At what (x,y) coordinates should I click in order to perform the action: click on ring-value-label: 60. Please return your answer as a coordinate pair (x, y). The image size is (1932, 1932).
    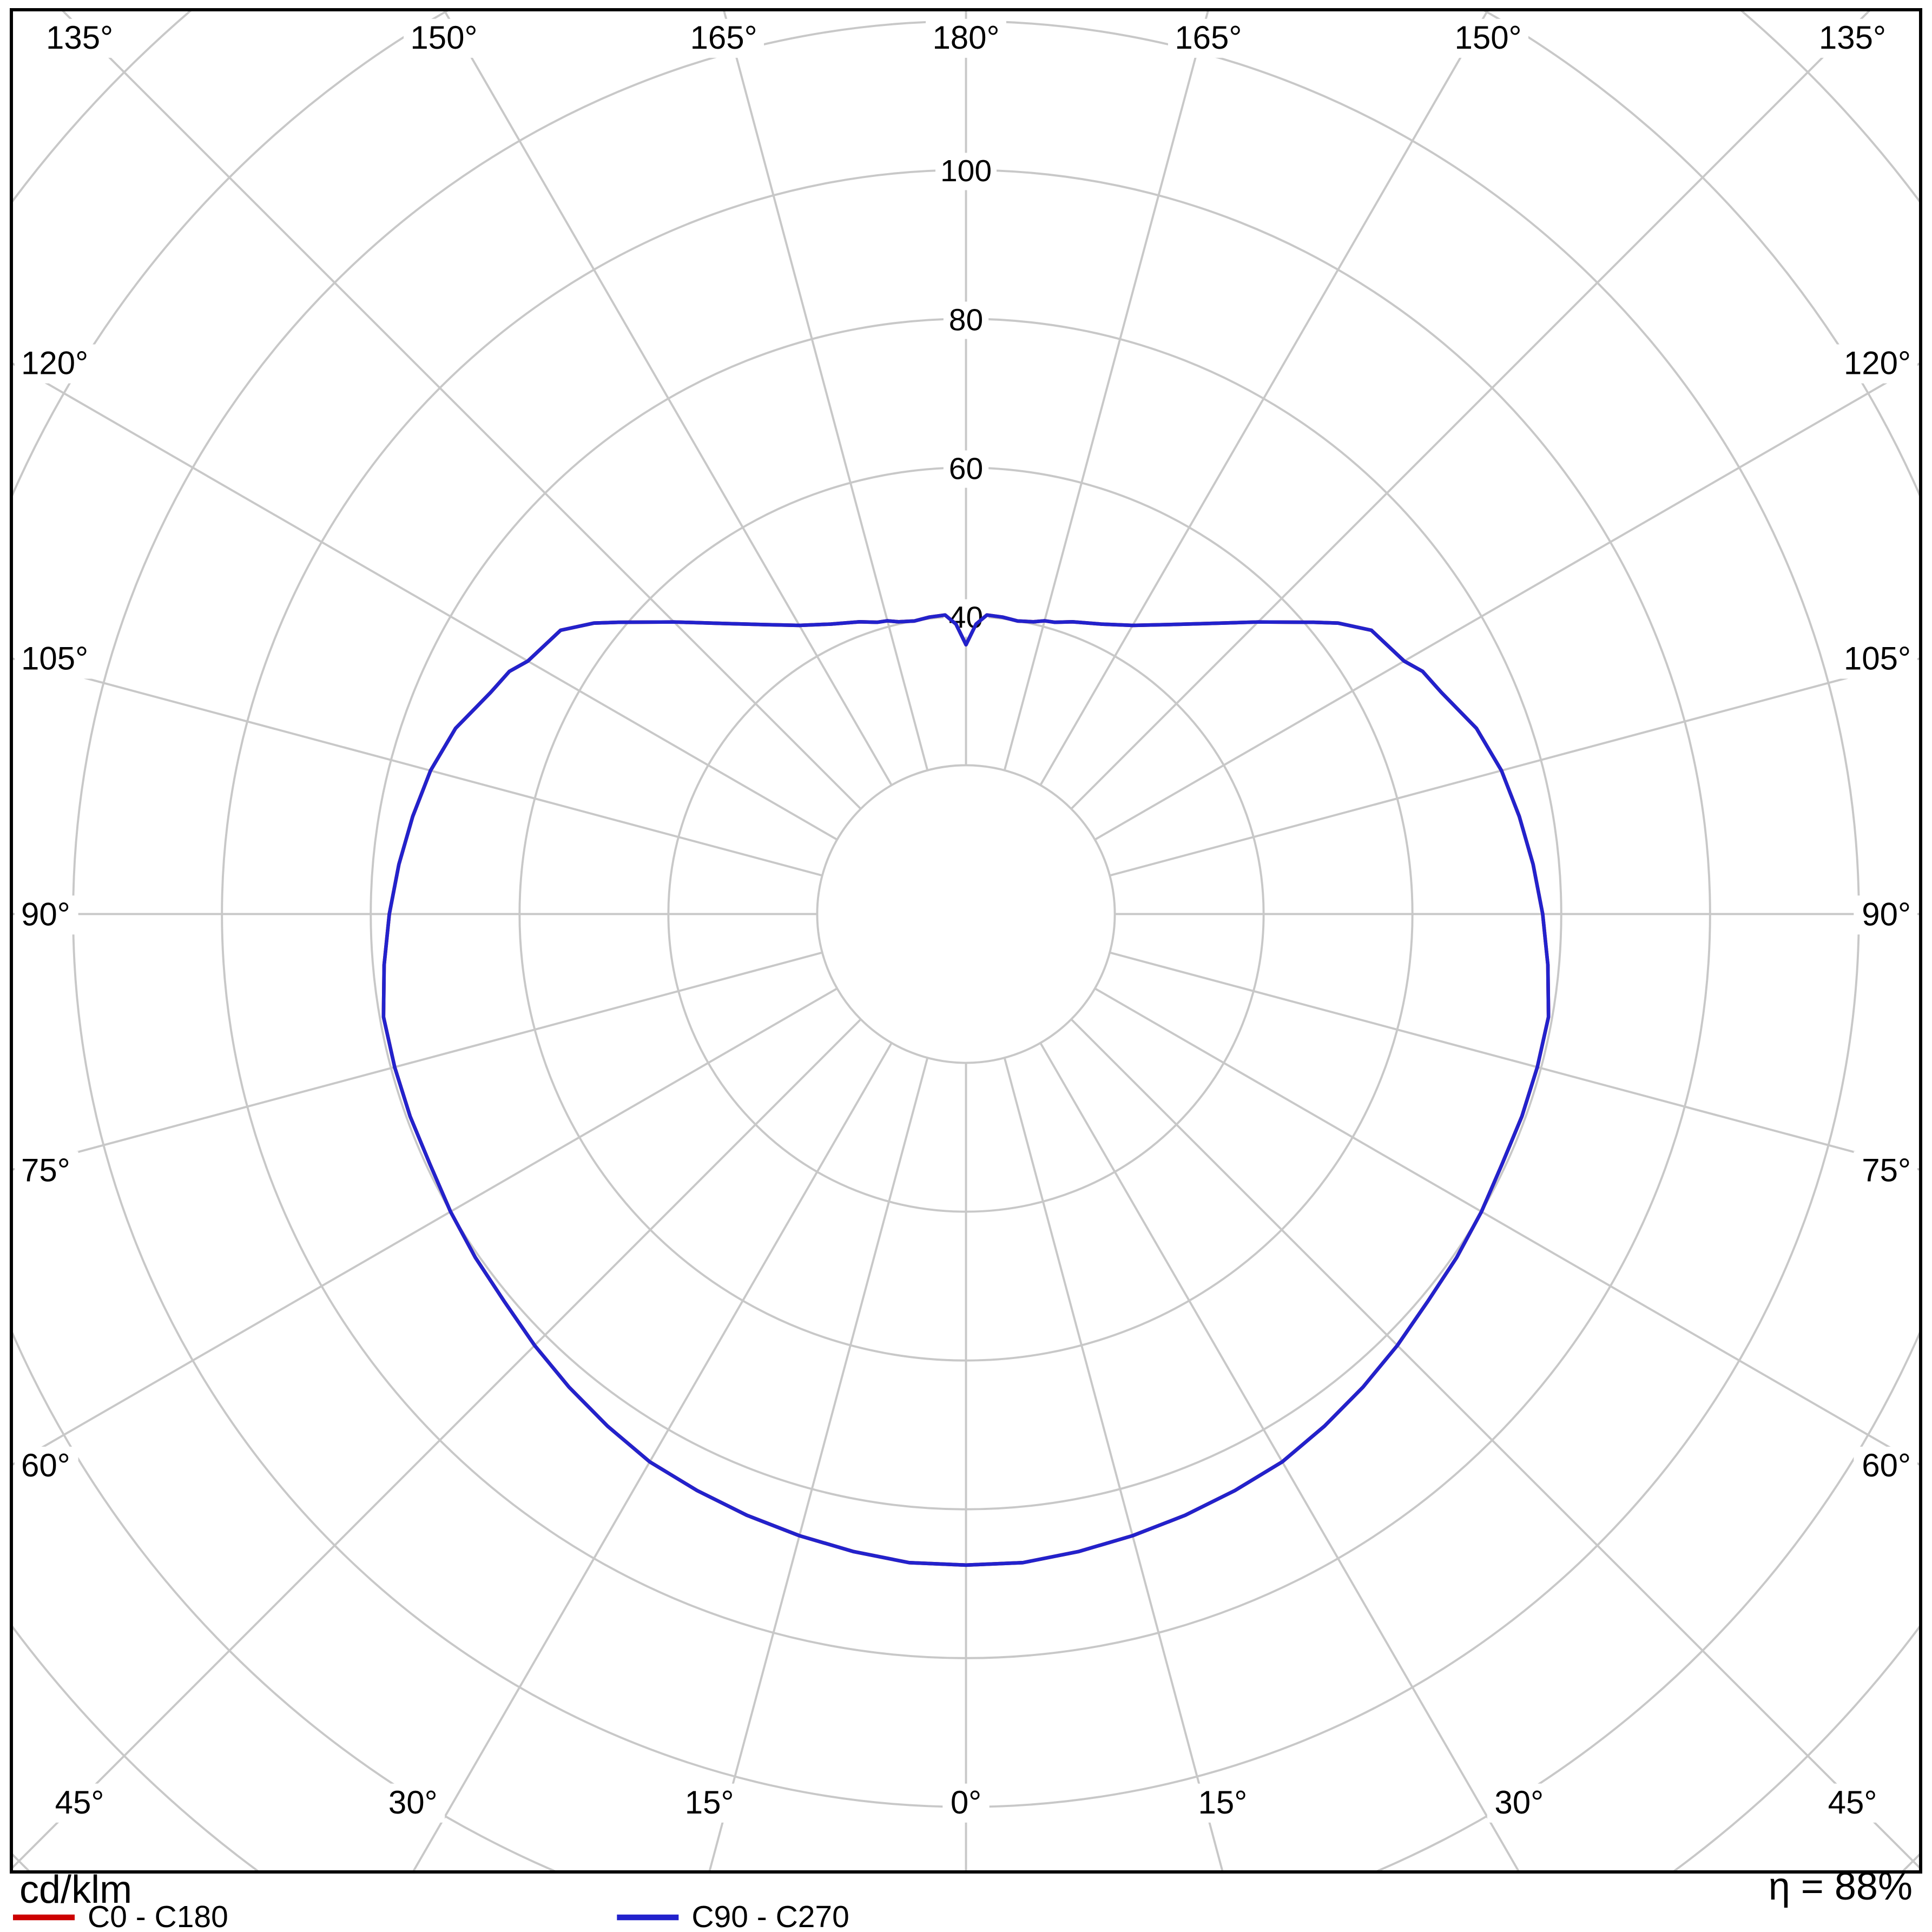
    Looking at the image, I should click on (966, 468).